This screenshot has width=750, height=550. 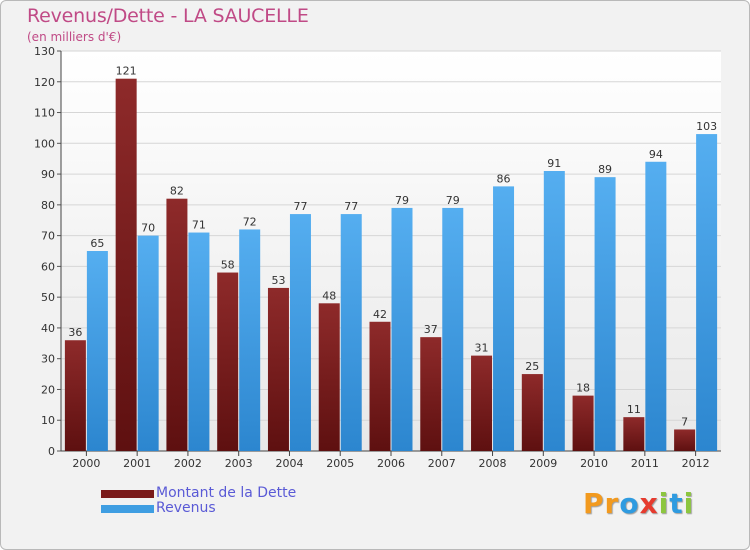 I want to click on data-label-revenus: 65, so click(x=97, y=243).